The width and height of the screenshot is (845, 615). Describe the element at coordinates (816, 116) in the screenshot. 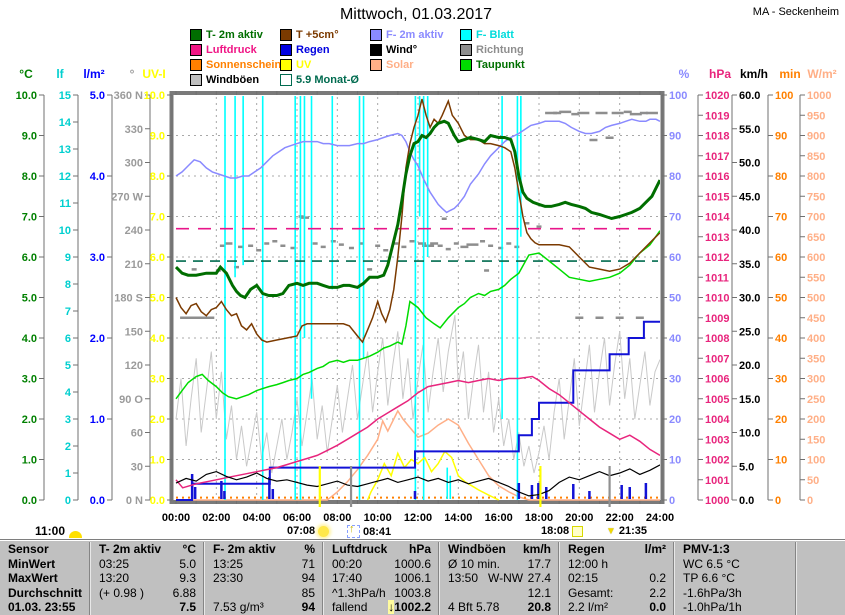

I see `axis-tick-label: 950` at that location.